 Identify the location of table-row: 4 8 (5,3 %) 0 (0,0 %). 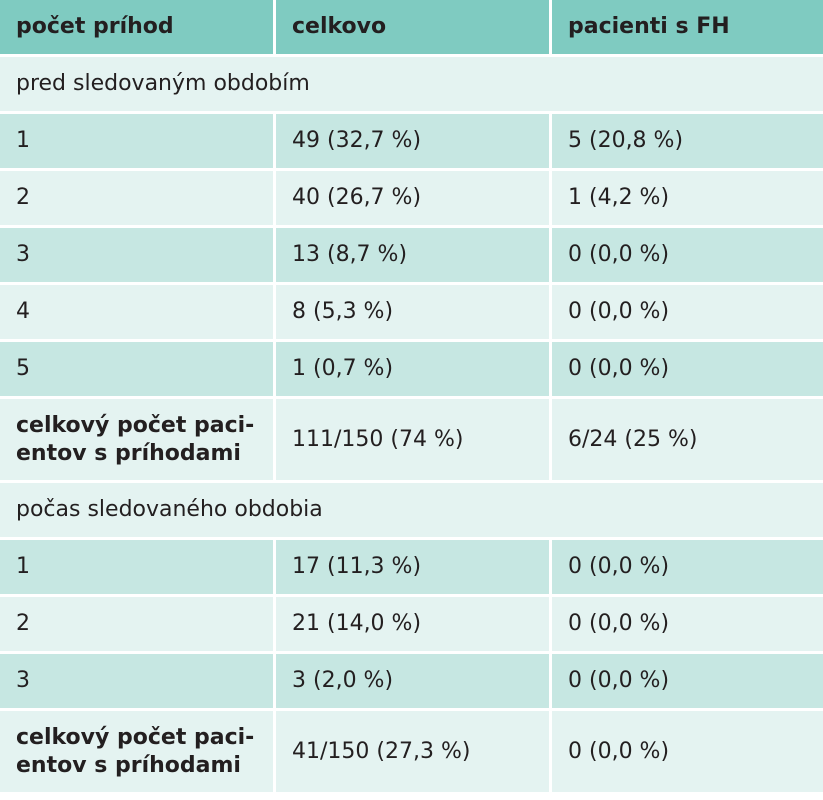
(411, 313).